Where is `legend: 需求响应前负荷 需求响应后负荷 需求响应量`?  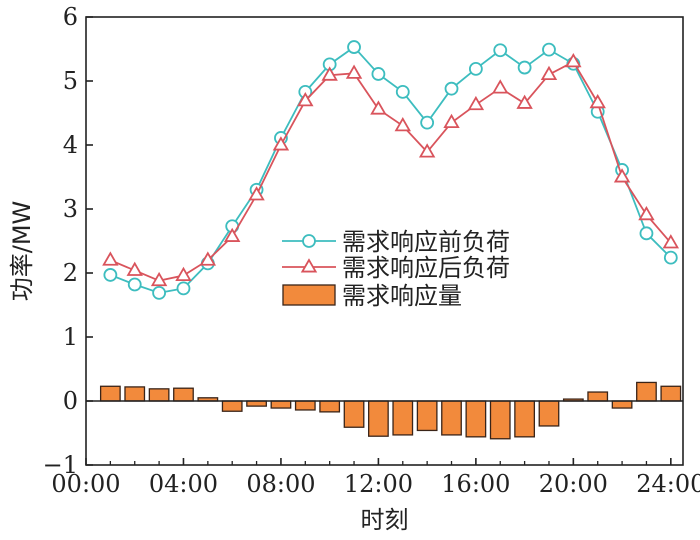 legend: 需求响应前负荷 需求响应后负荷 需求响应量 is located at coordinates (396, 269).